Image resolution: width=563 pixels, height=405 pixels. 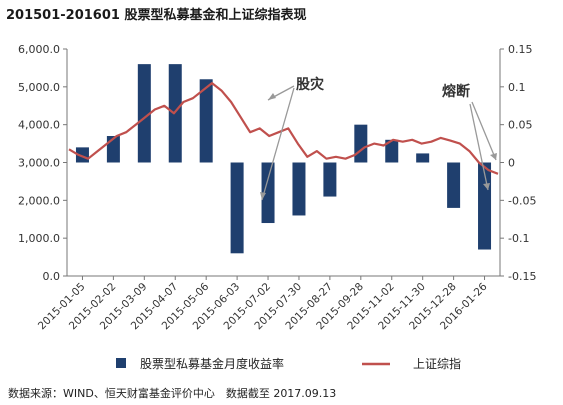 What do you see at coordinates (310, 84) in the screenshot?
I see `annotation-crash-label: 股灾` at bounding box center [310, 84].